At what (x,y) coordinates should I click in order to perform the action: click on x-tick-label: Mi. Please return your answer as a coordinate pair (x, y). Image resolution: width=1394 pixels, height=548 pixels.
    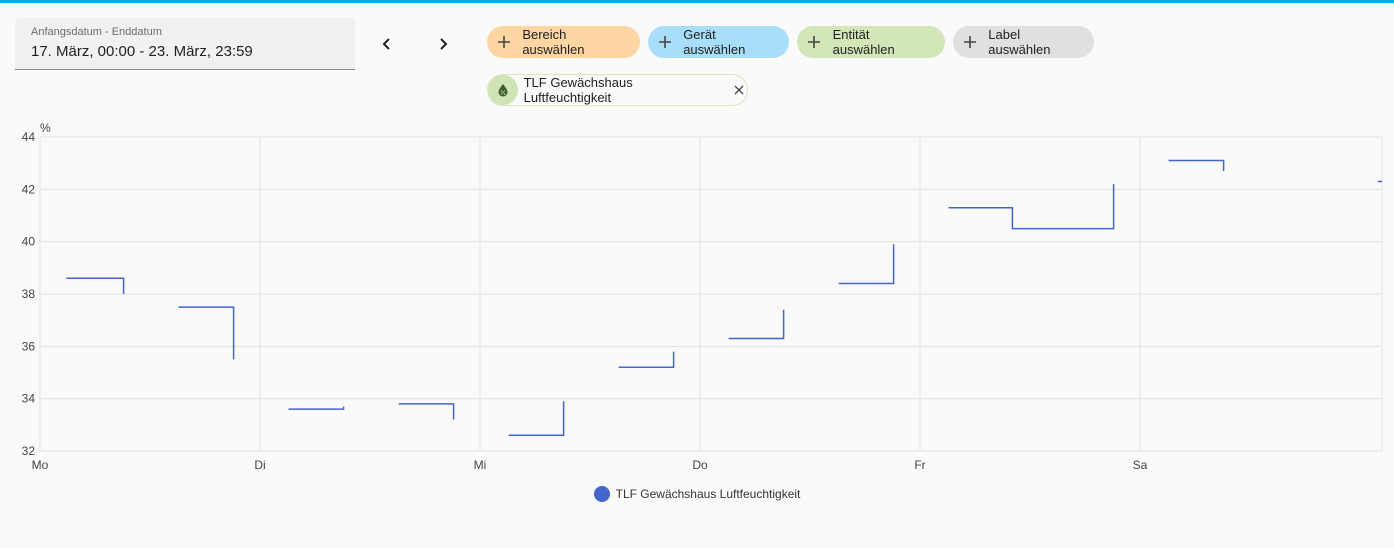
    Looking at the image, I should click on (480, 465).